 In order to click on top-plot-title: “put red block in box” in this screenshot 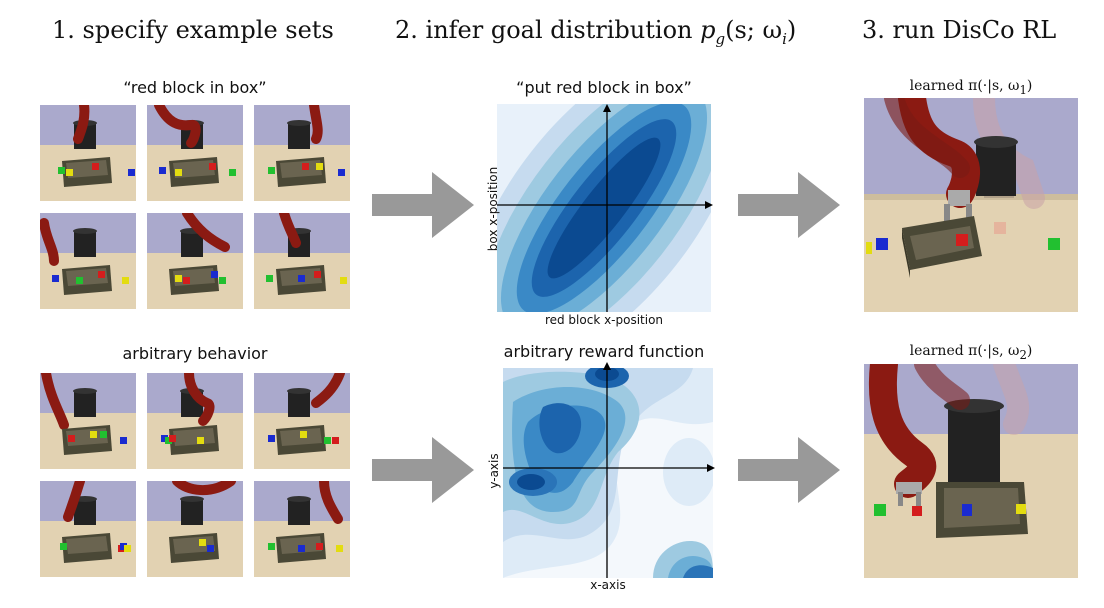, I will do `click(604, 87)`.